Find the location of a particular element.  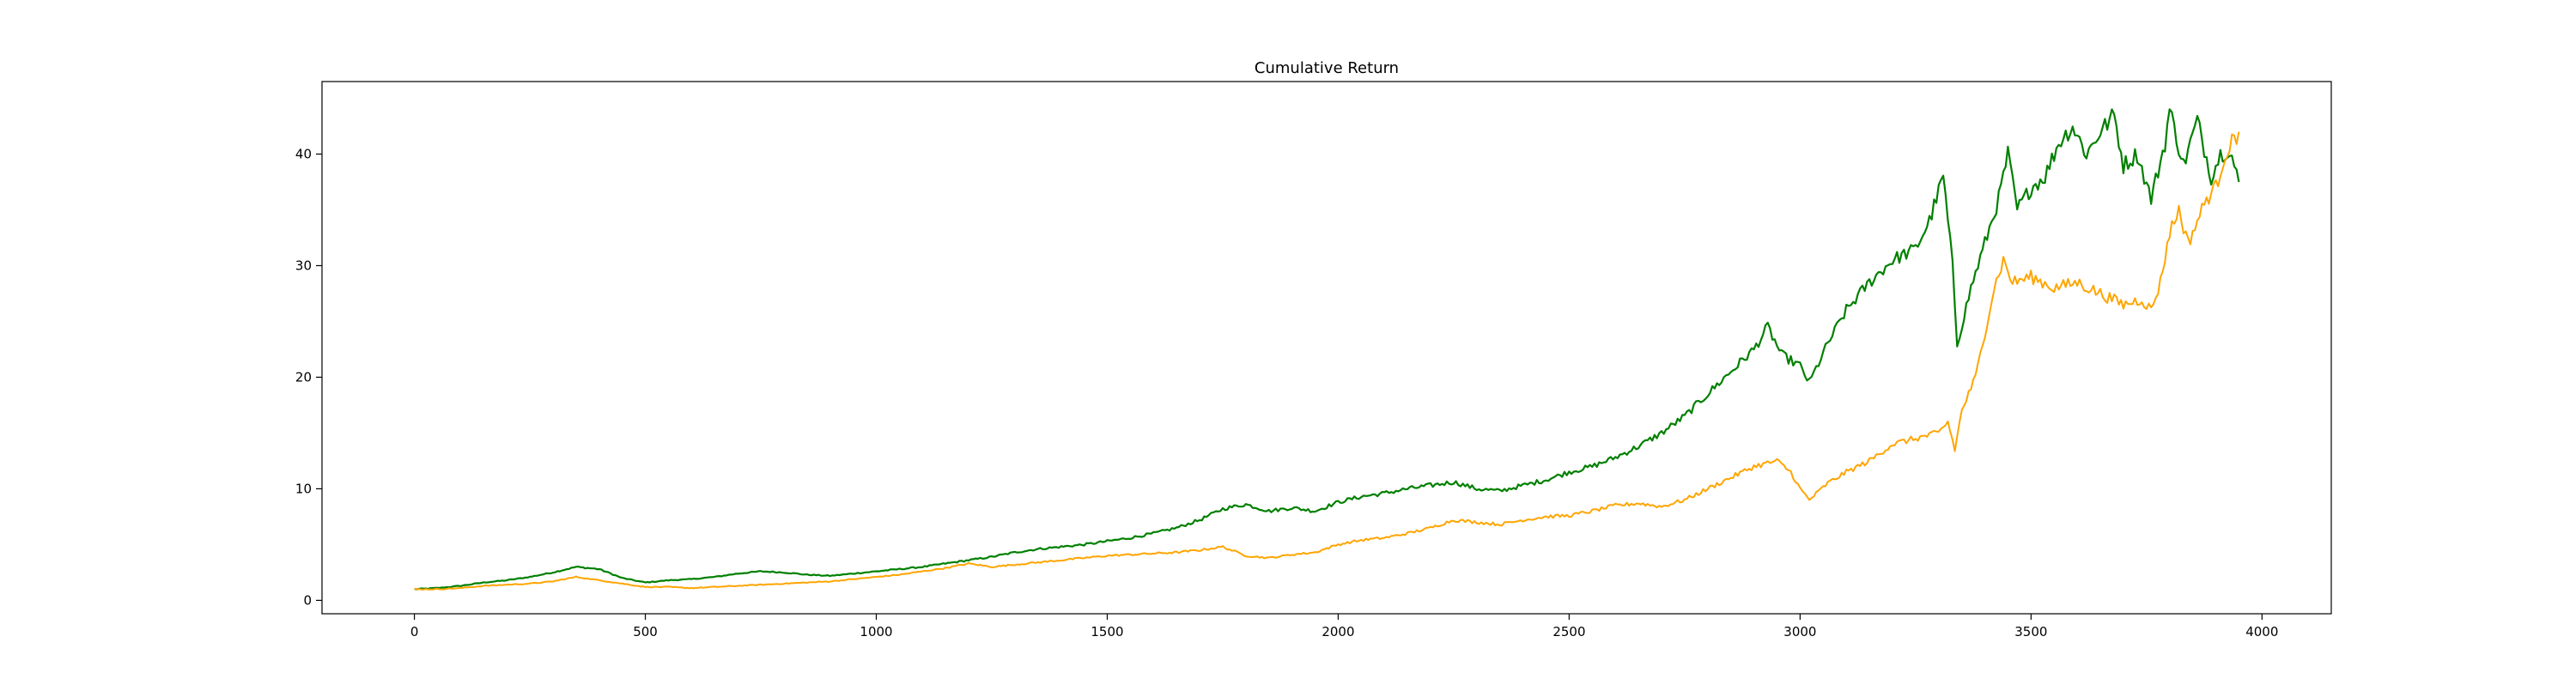

x-tick-label: 1000 is located at coordinates (876, 631).